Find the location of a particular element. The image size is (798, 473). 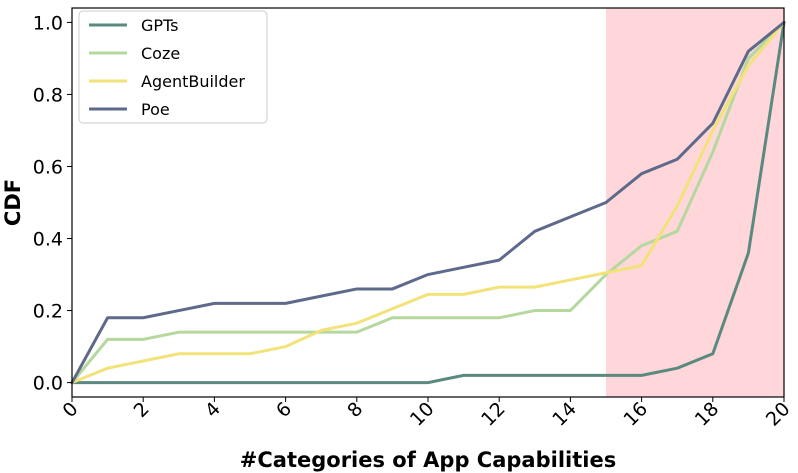

x-tick-label: 12 is located at coordinates (493, 414).